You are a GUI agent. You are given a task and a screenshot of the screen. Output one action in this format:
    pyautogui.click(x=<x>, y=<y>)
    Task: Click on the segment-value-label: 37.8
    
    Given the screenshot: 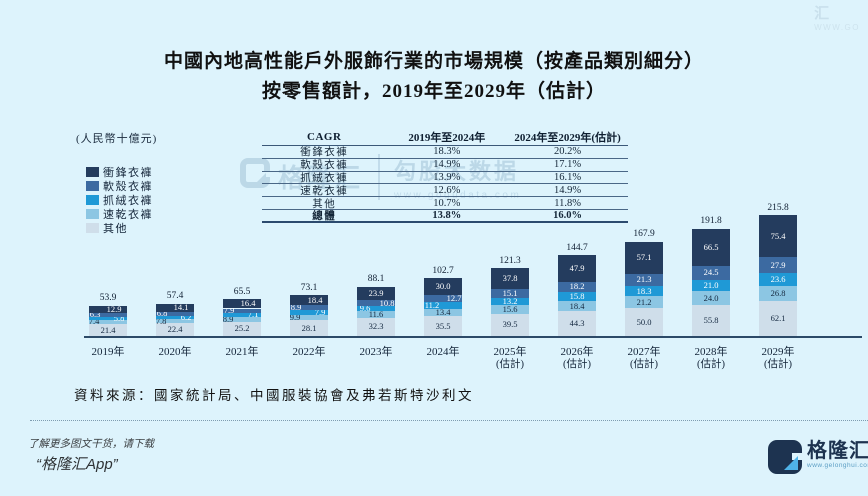 What is the action you would take?
    pyautogui.click(x=510, y=278)
    